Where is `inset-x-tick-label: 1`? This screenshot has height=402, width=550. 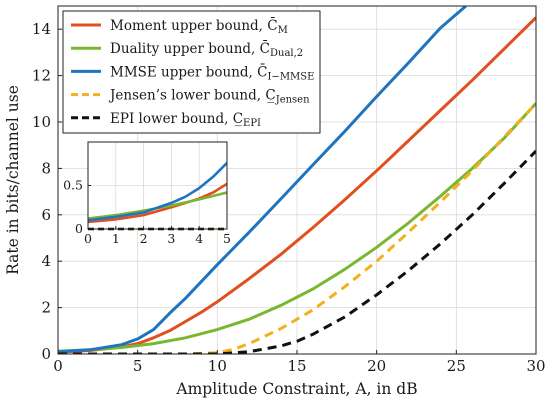
inset-x-tick-label: 1 is located at coordinates (116, 238).